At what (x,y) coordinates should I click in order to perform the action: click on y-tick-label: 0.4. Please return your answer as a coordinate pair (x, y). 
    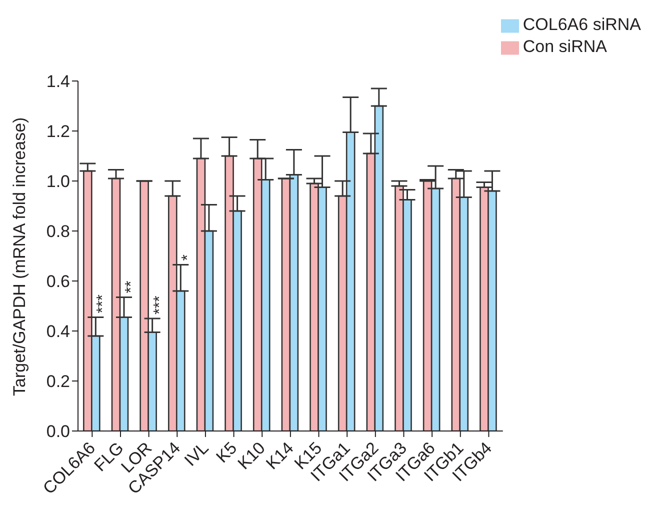
    Looking at the image, I should click on (58, 332).